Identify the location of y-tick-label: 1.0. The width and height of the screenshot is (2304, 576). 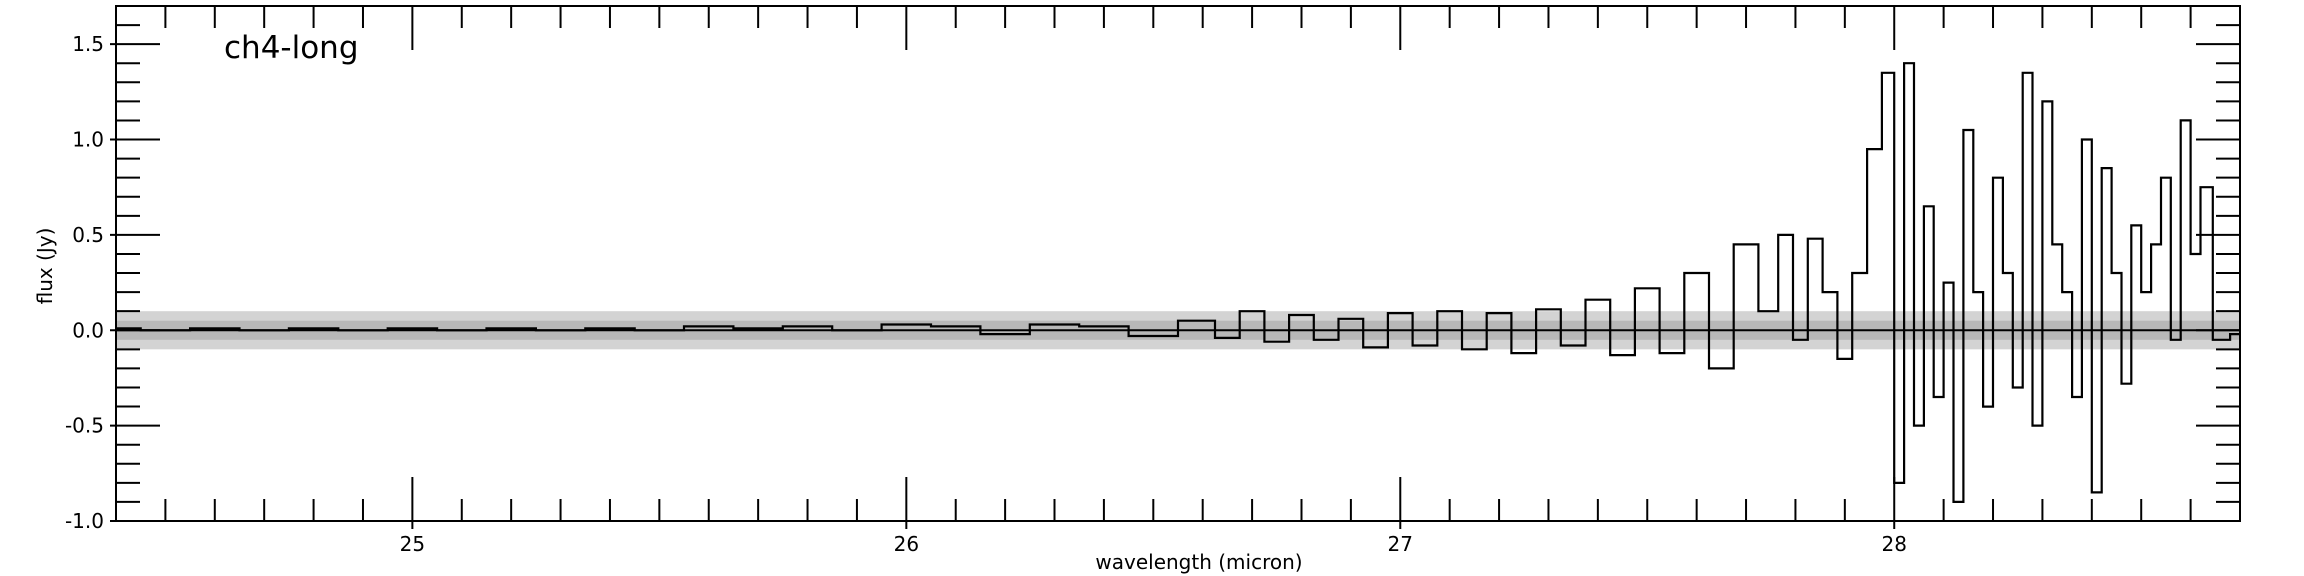
(88, 140).